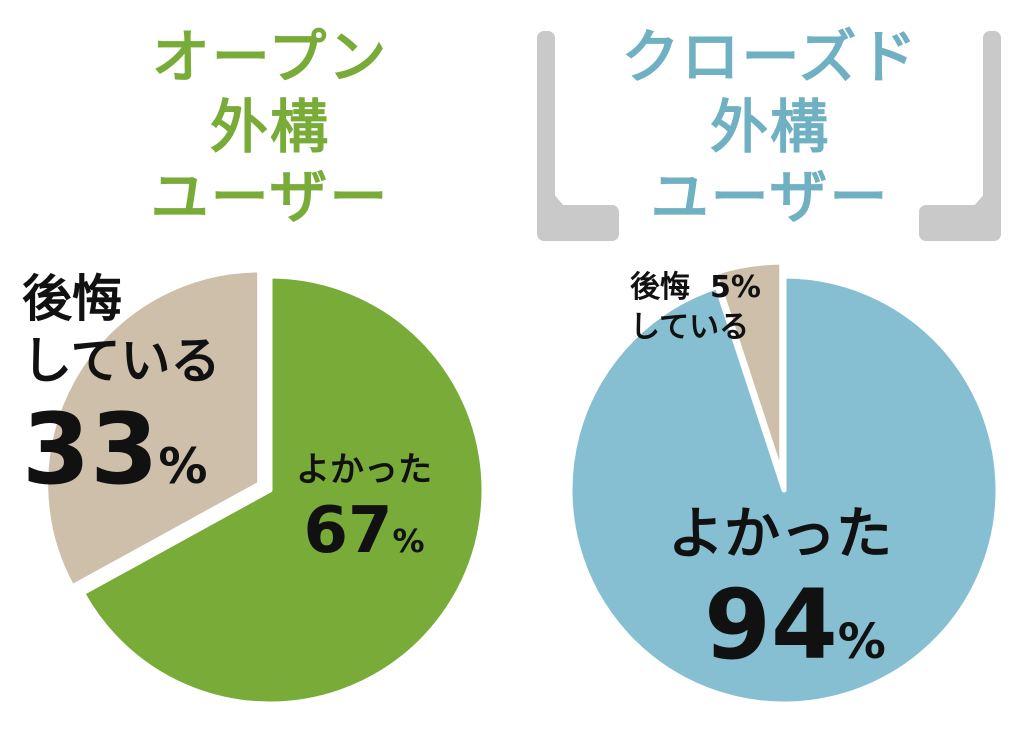  Describe the element at coordinates (270, 57) in the screenshot. I see `open-title-line-1: オープン` at that location.